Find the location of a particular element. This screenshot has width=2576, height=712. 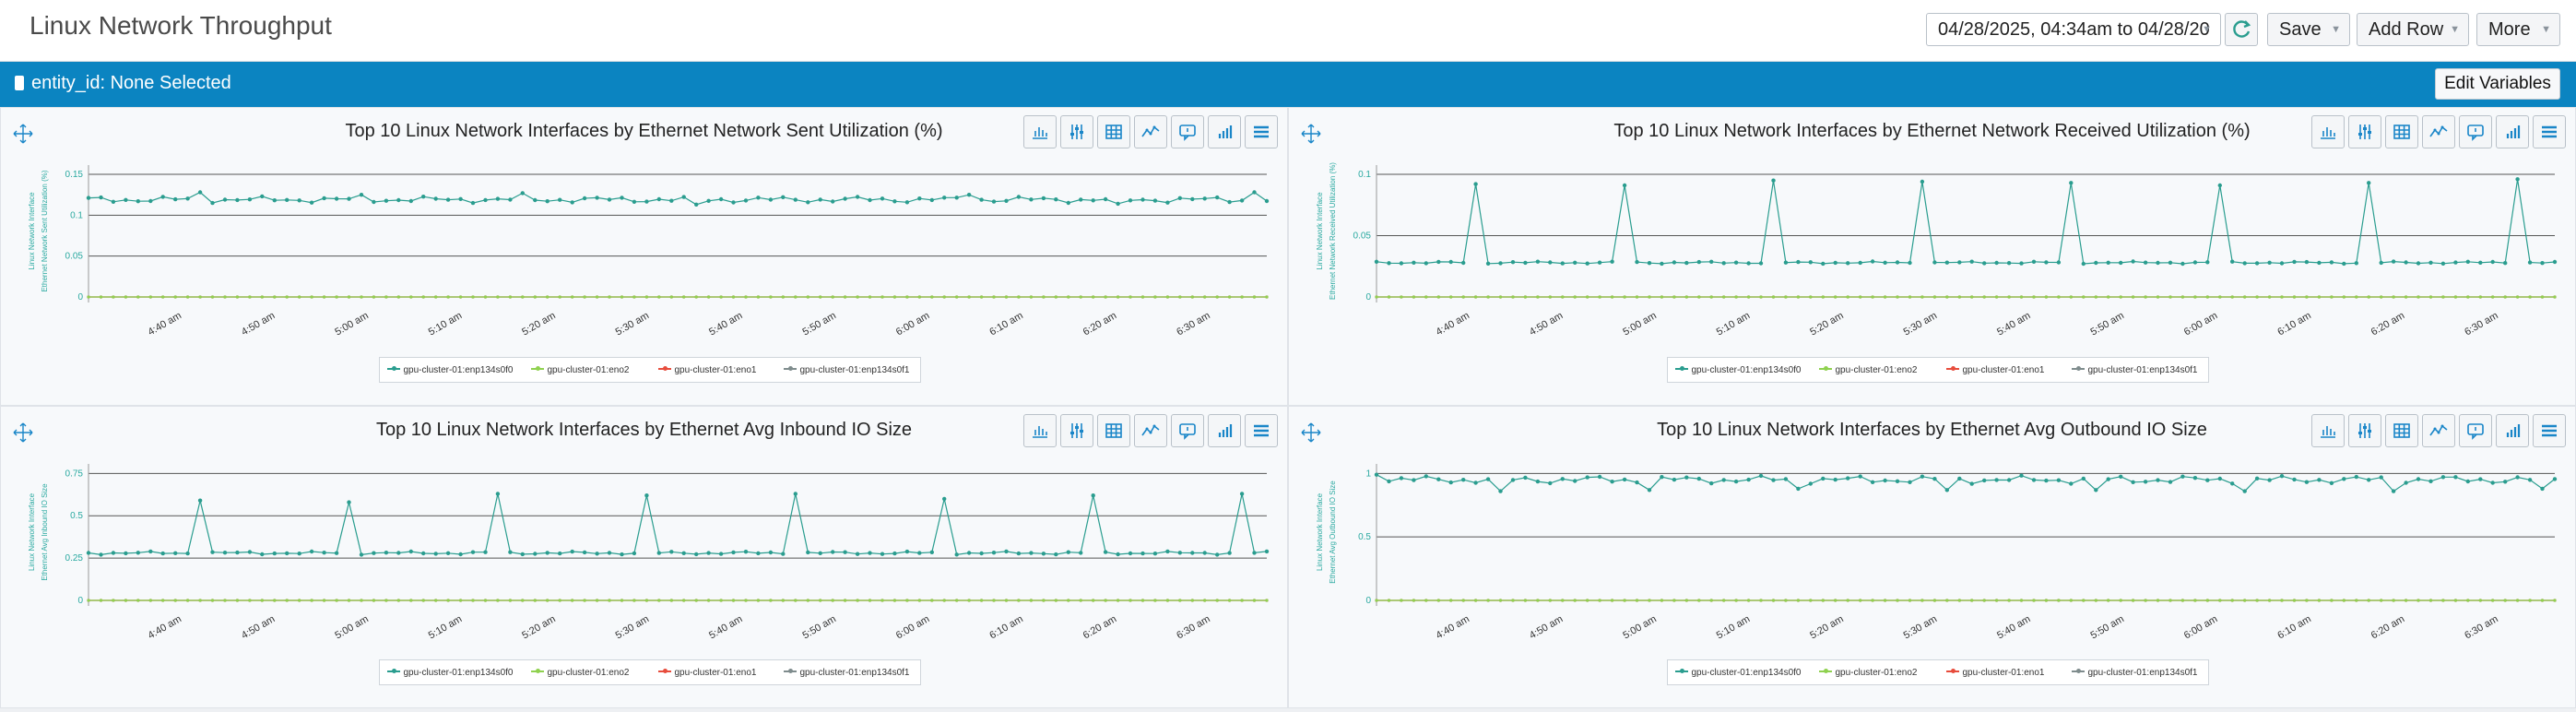

add-row-button: Add Row ▼ is located at coordinates (2413, 30).